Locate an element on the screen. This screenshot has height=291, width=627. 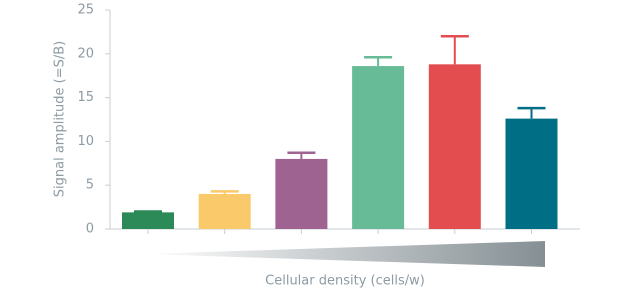
y-tick-label: 5 is located at coordinates (90, 185).